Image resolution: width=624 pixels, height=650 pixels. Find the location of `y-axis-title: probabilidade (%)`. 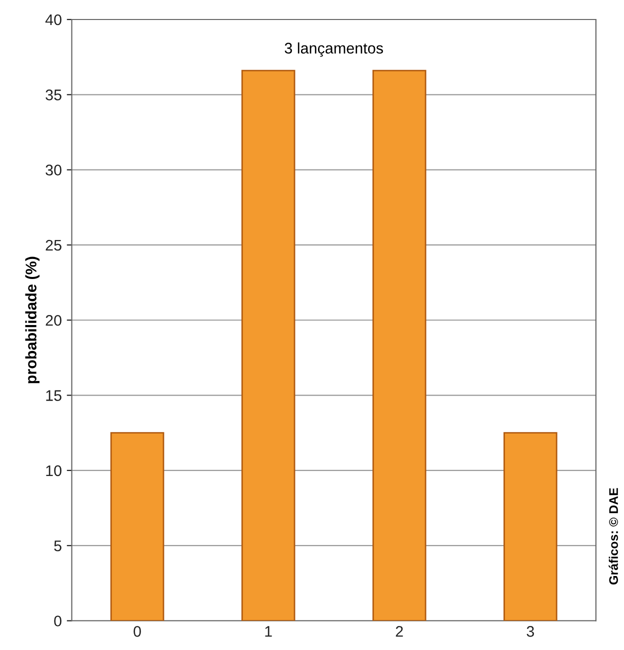

y-axis-title: probabilidade (%) is located at coordinates (32, 320).